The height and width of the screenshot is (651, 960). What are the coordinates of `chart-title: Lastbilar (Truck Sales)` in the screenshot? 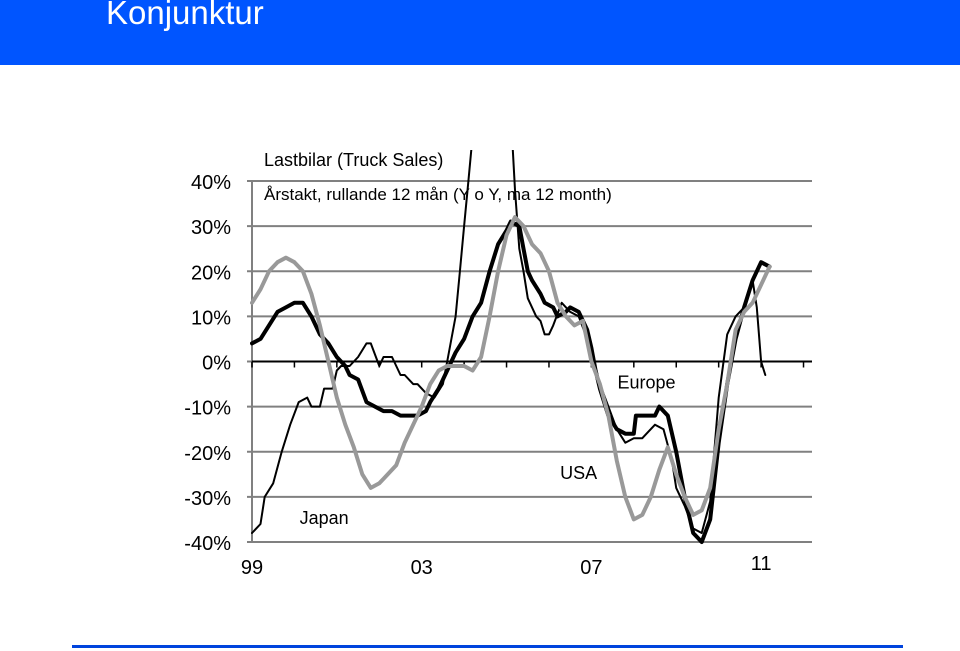 It's located at (353, 160).